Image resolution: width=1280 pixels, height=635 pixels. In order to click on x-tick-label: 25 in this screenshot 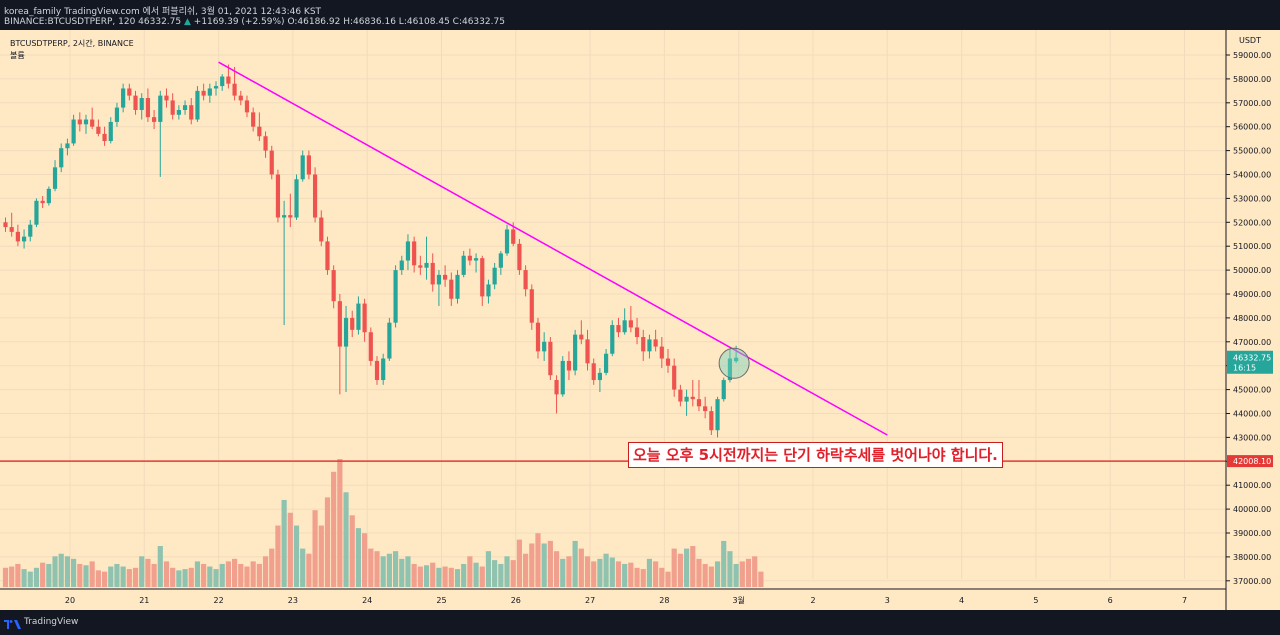, I will do `click(441, 600)`.